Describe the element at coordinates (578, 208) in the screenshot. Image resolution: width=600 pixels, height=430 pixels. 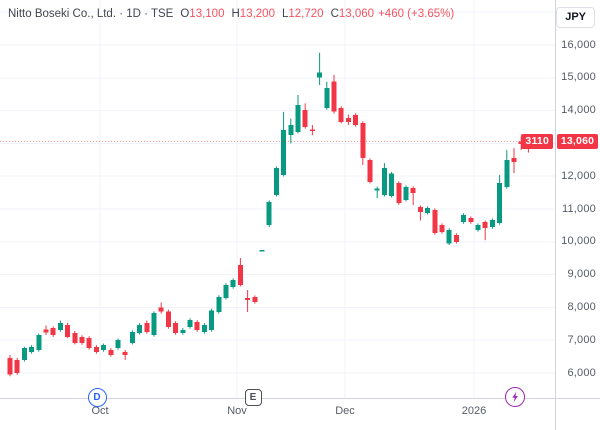
I see `price-tick-label: 11,000` at that location.